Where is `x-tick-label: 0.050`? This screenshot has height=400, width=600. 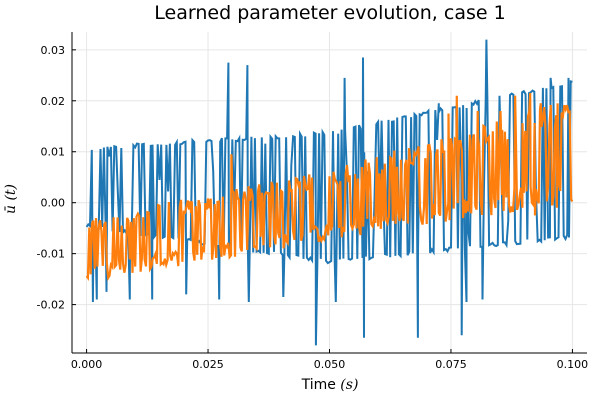 x-tick-label: 0.050 is located at coordinates (330, 364).